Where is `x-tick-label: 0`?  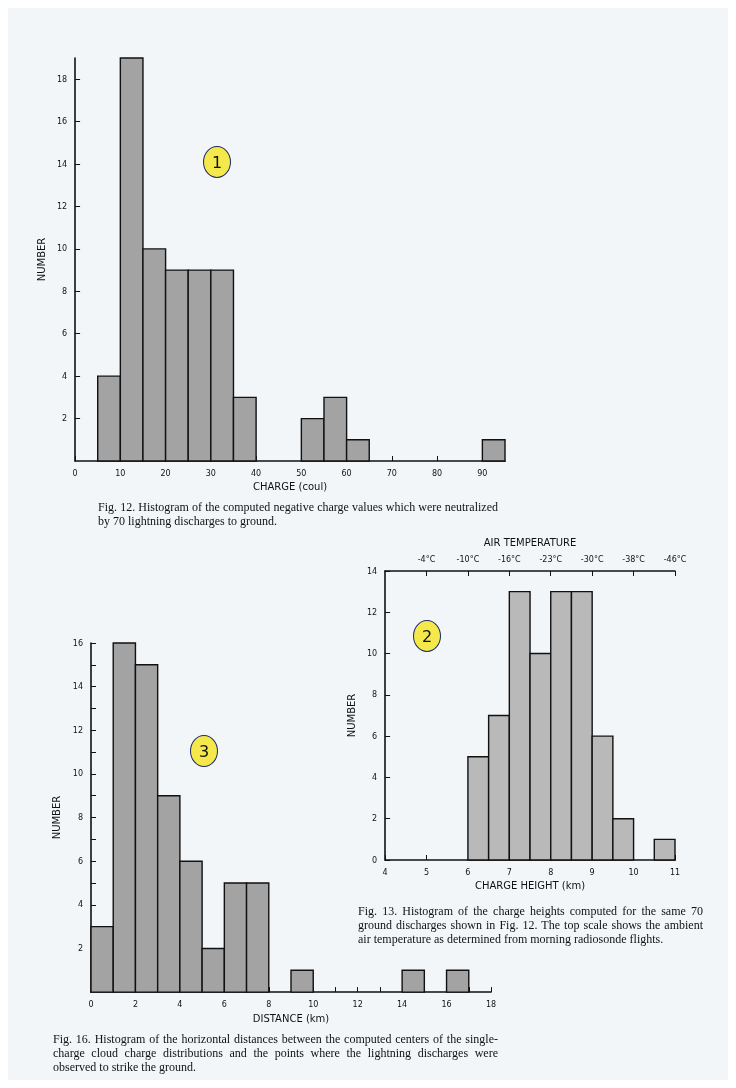 x-tick-label: 0 is located at coordinates (91, 1004).